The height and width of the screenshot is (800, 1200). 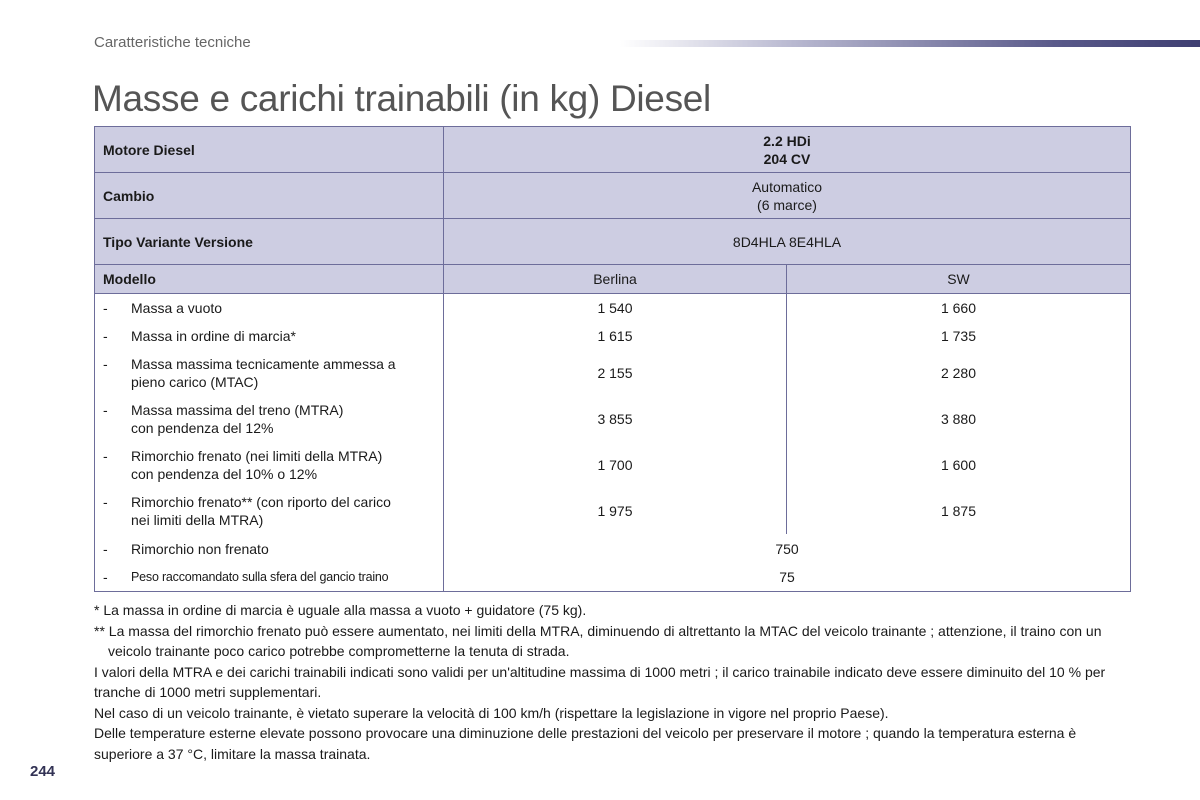 I want to click on cell-modello-label: Modello, so click(x=269, y=279).